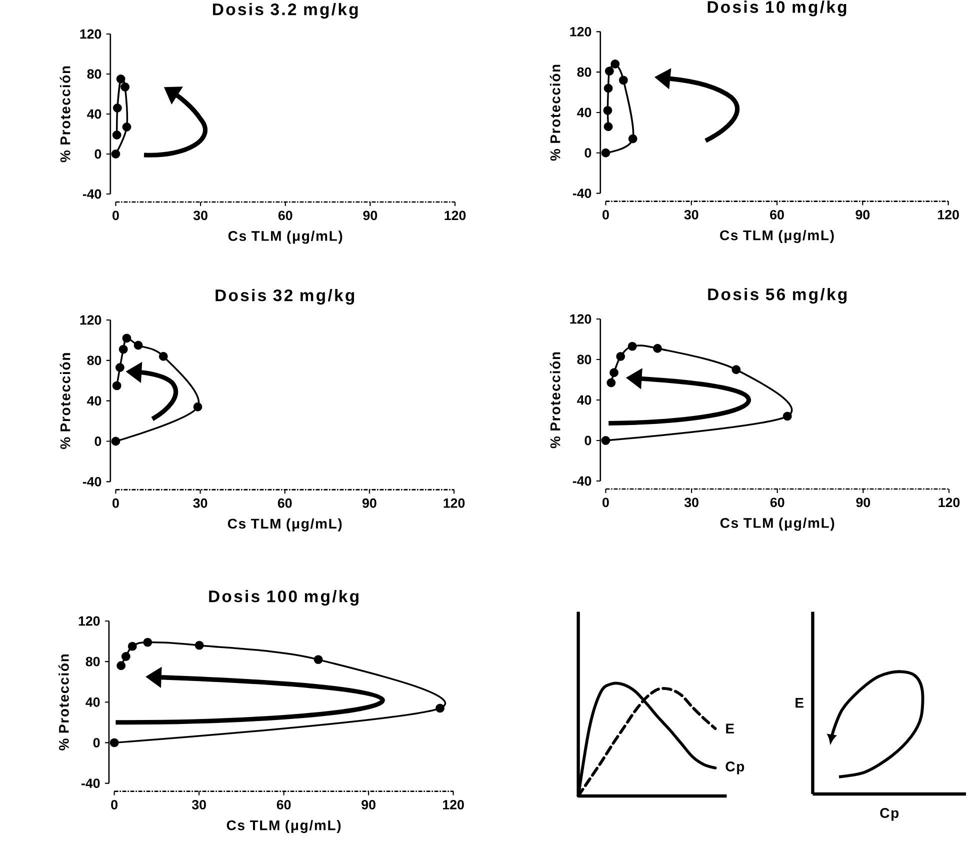  Describe the element at coordinates (889, 814) in the screenshot. I see `text: Cp` at that location.